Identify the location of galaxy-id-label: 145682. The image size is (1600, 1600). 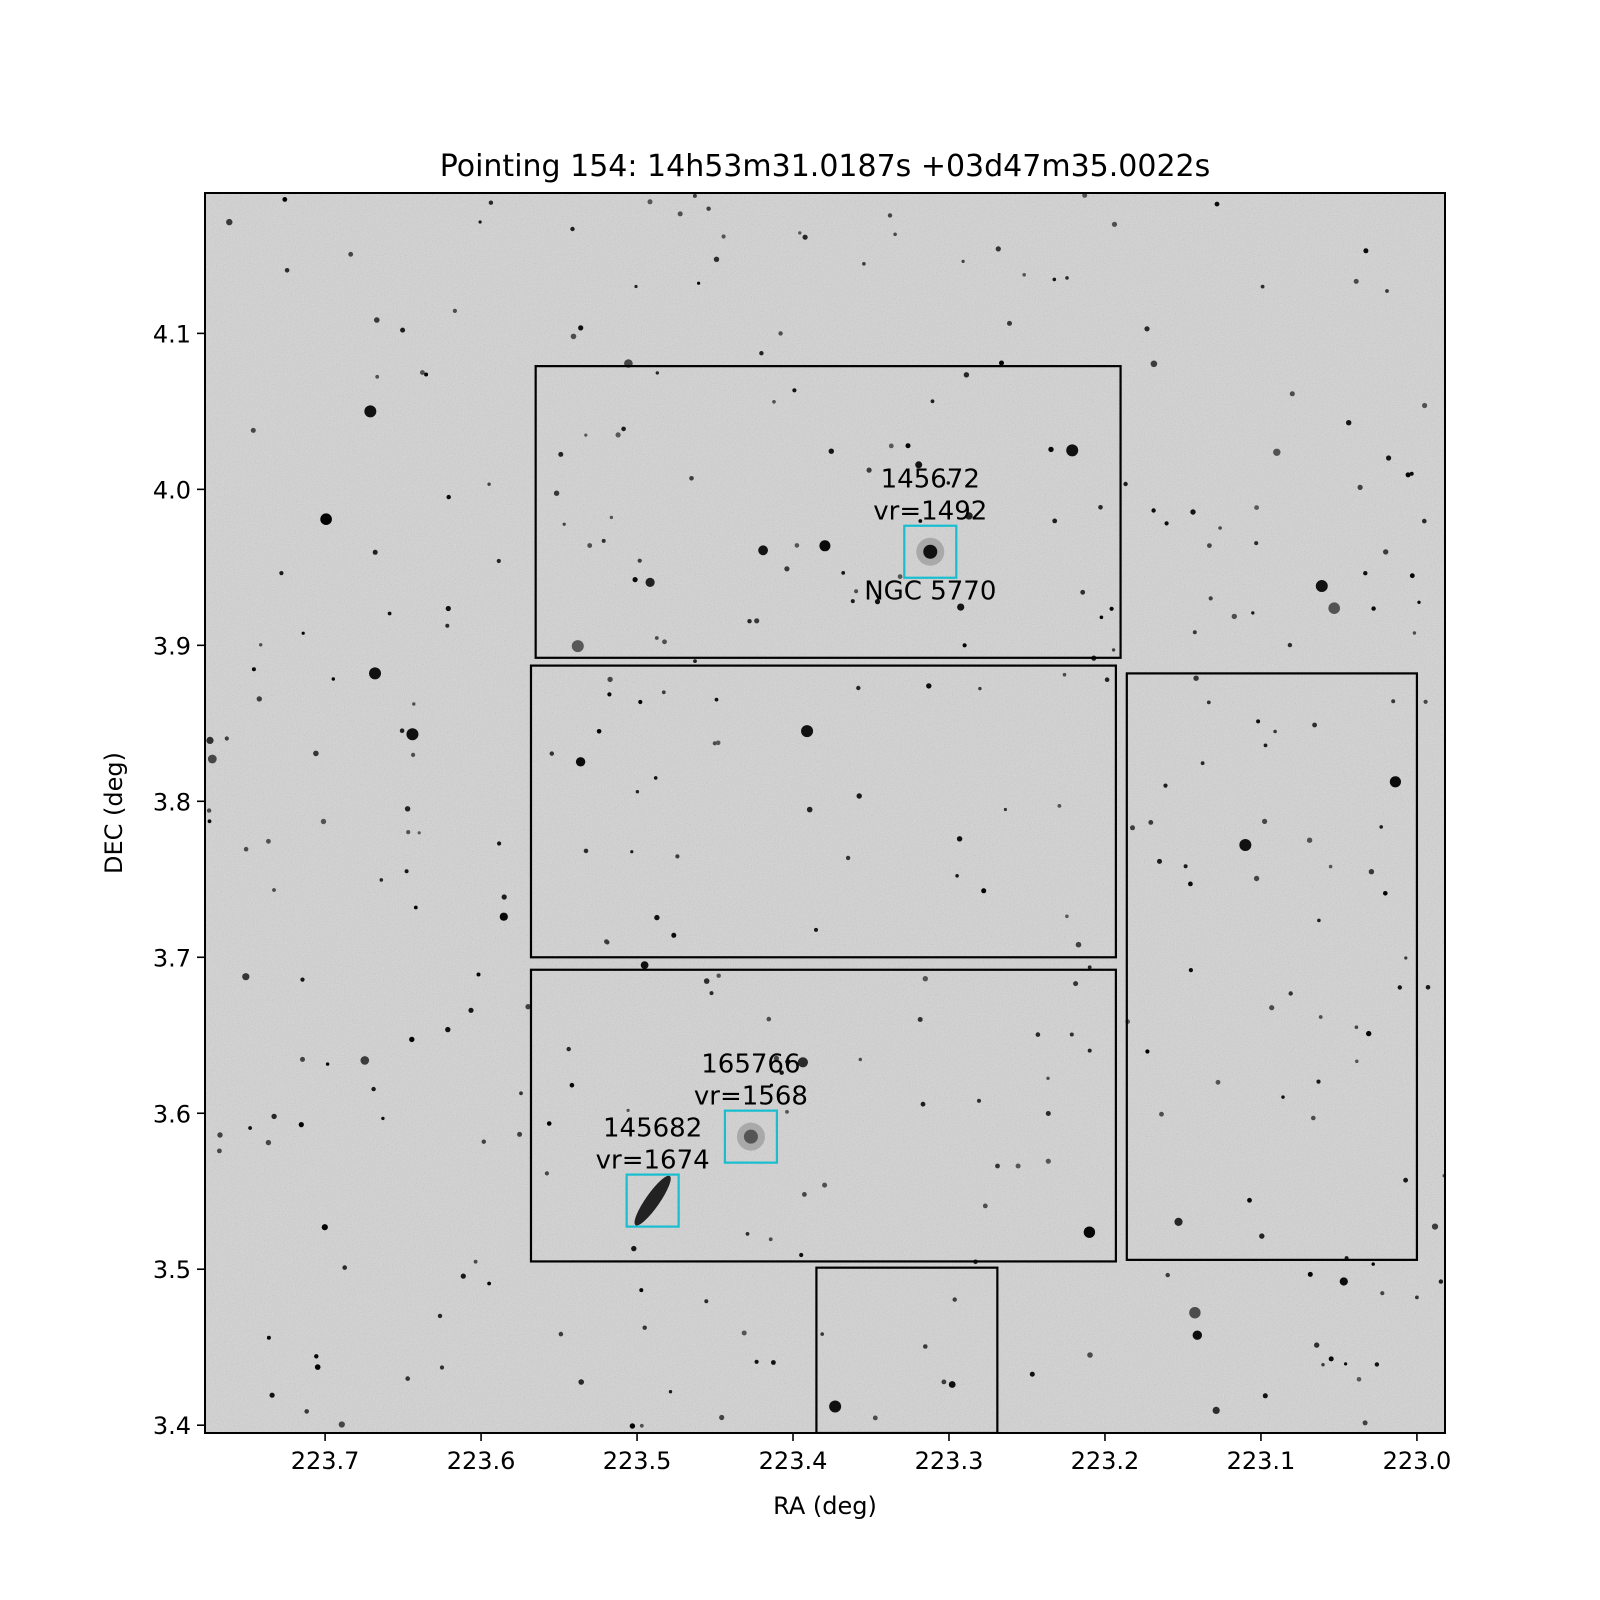
(652, 1129).